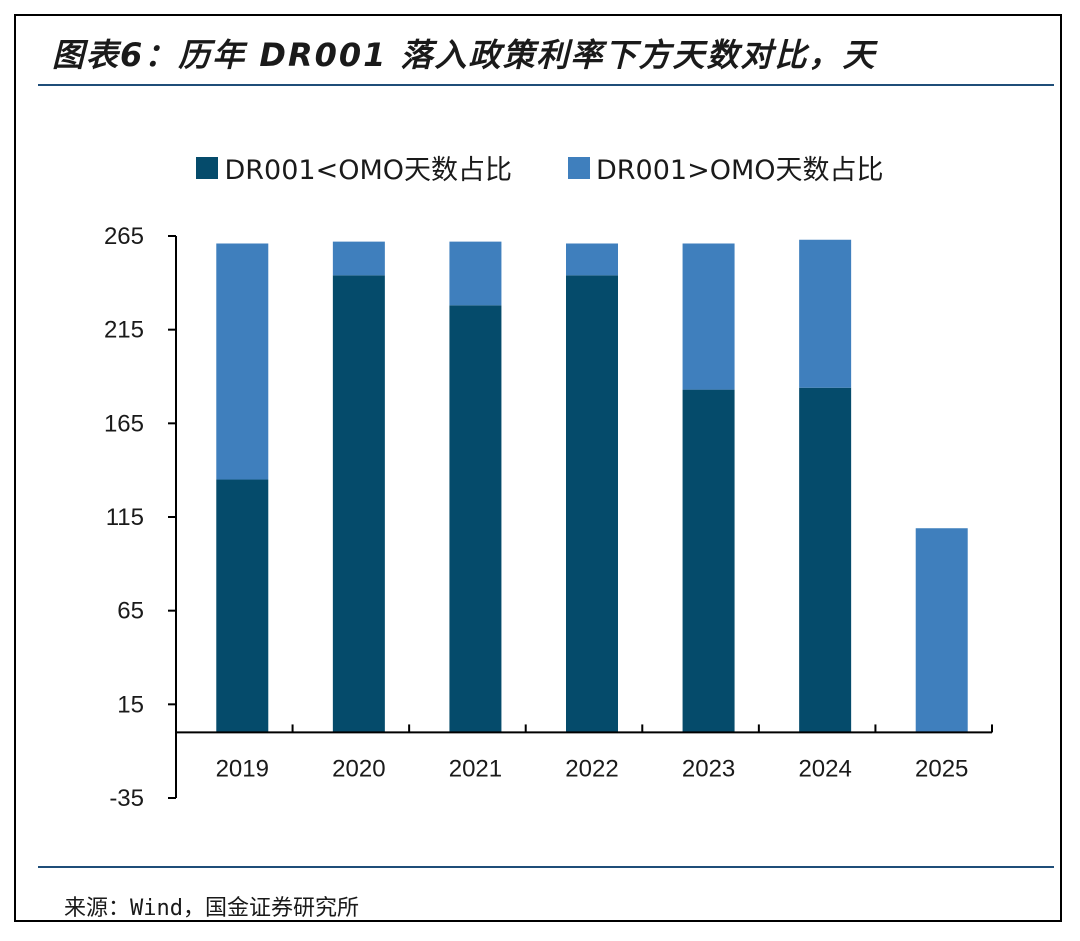 This screenshot has width=1080, height=941. I want to click on legend-label-above: DR001>OMO天数占比, so click(740, 170).